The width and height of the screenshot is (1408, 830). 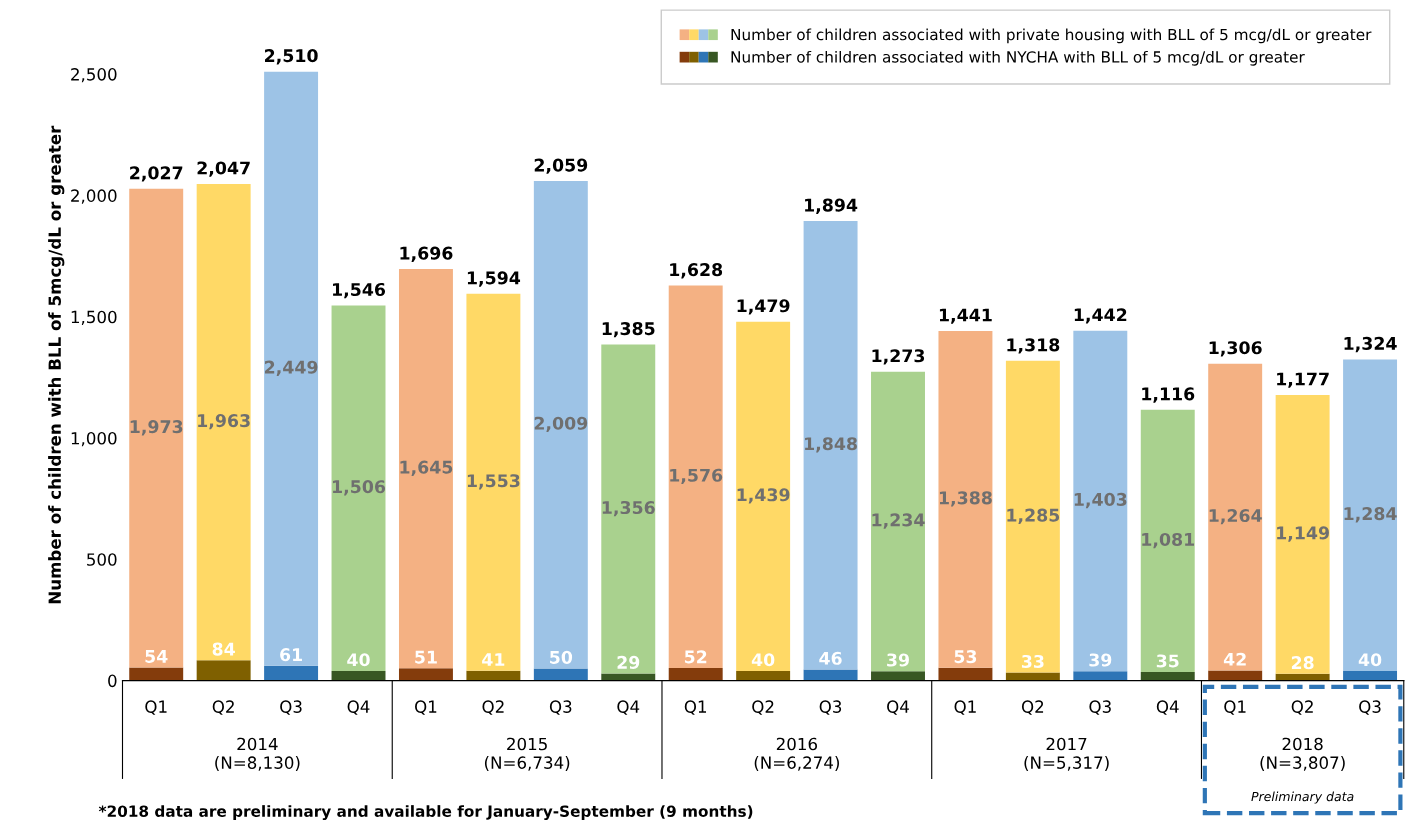 I want to click on data-label: 1,645, so click(x=426, y=468).